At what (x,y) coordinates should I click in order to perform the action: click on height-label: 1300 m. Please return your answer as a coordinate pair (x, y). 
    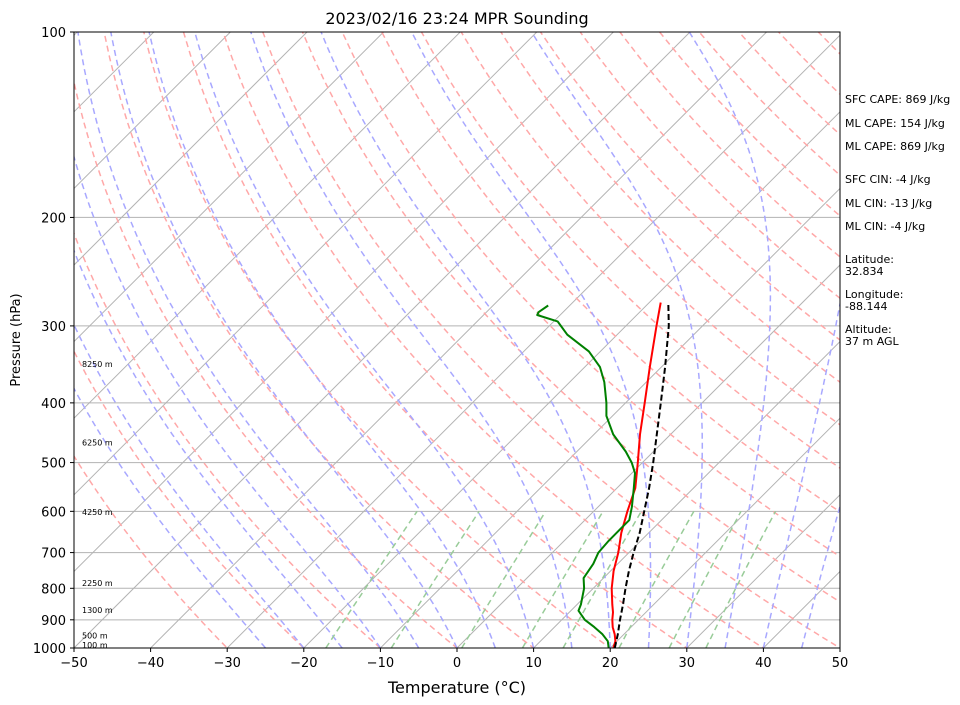
    Looking at the image, I should click on (97, 610).